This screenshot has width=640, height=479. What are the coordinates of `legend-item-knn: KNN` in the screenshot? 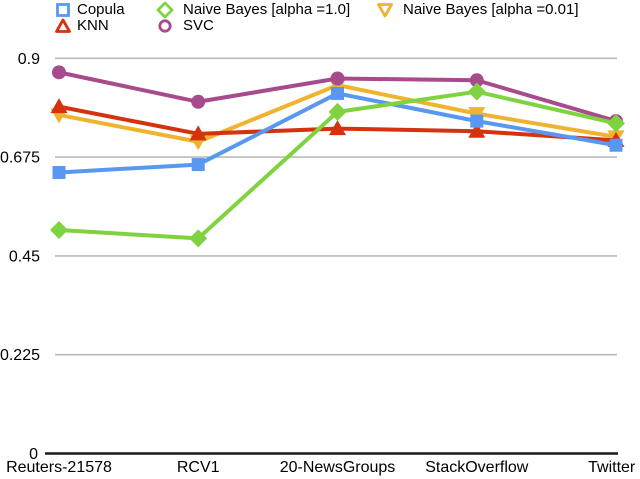 It's located at (81, 25).